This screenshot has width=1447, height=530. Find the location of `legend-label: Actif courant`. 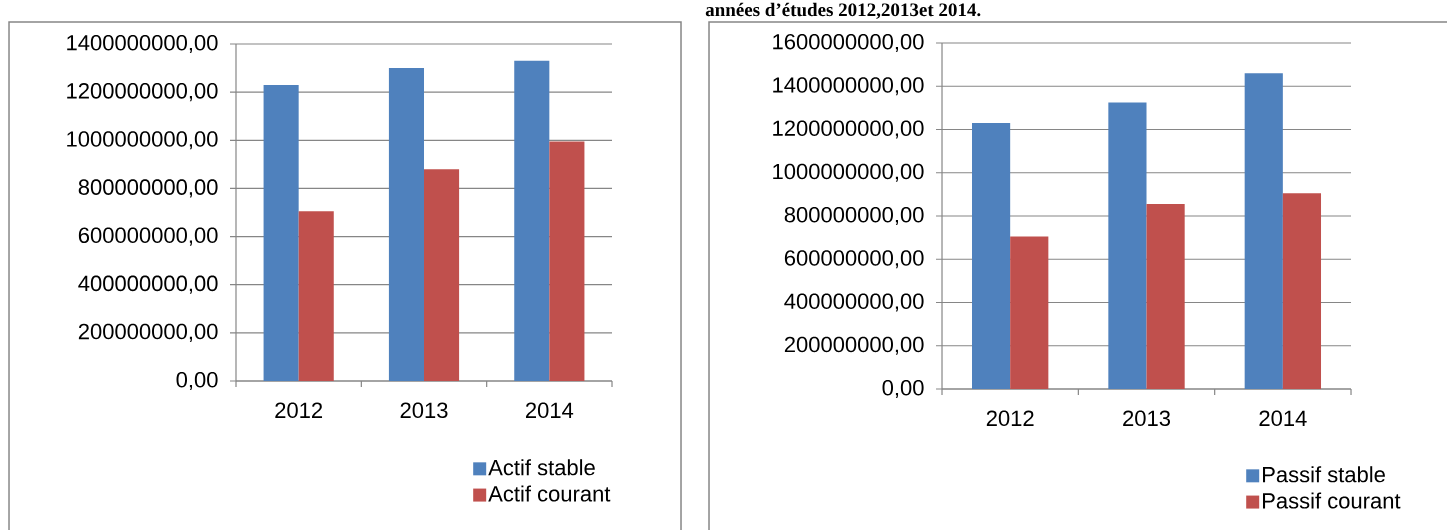

legend-label: Actif courant is located at coordinates (549, 493).